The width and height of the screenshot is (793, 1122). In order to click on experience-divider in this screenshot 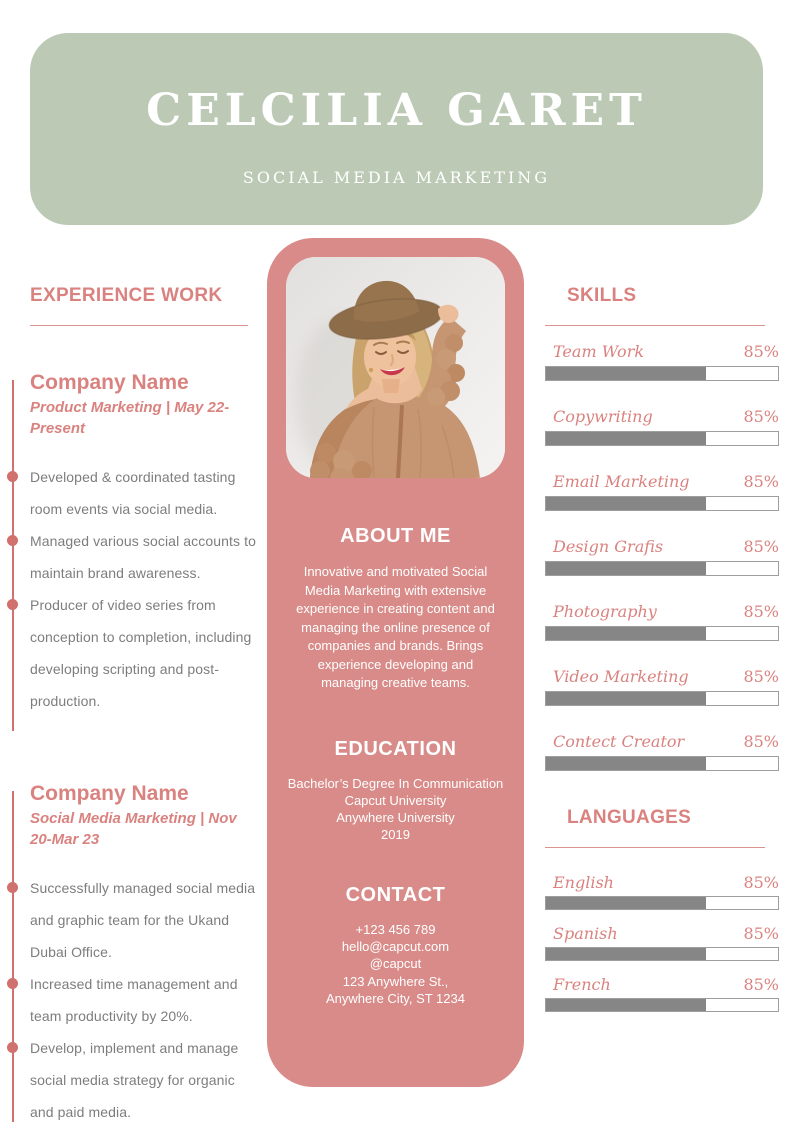, I will do `click(139, 325)`.